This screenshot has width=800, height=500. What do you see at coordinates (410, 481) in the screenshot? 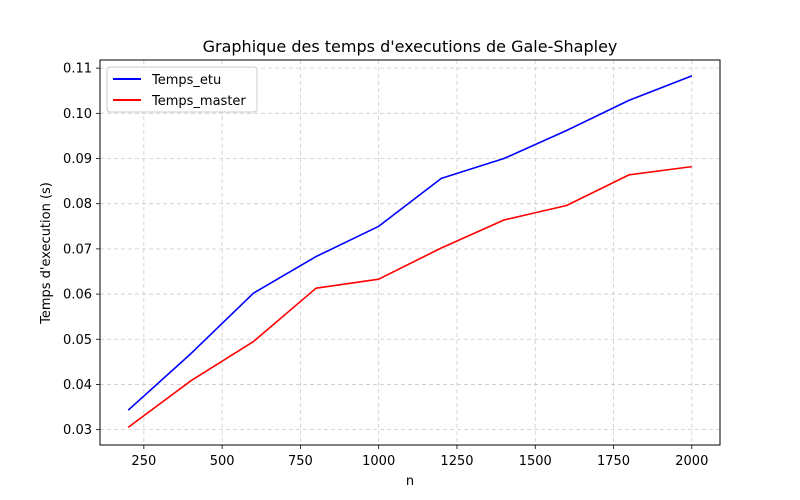
I see `x-axis-label: n` at bounding box center [410, 481].